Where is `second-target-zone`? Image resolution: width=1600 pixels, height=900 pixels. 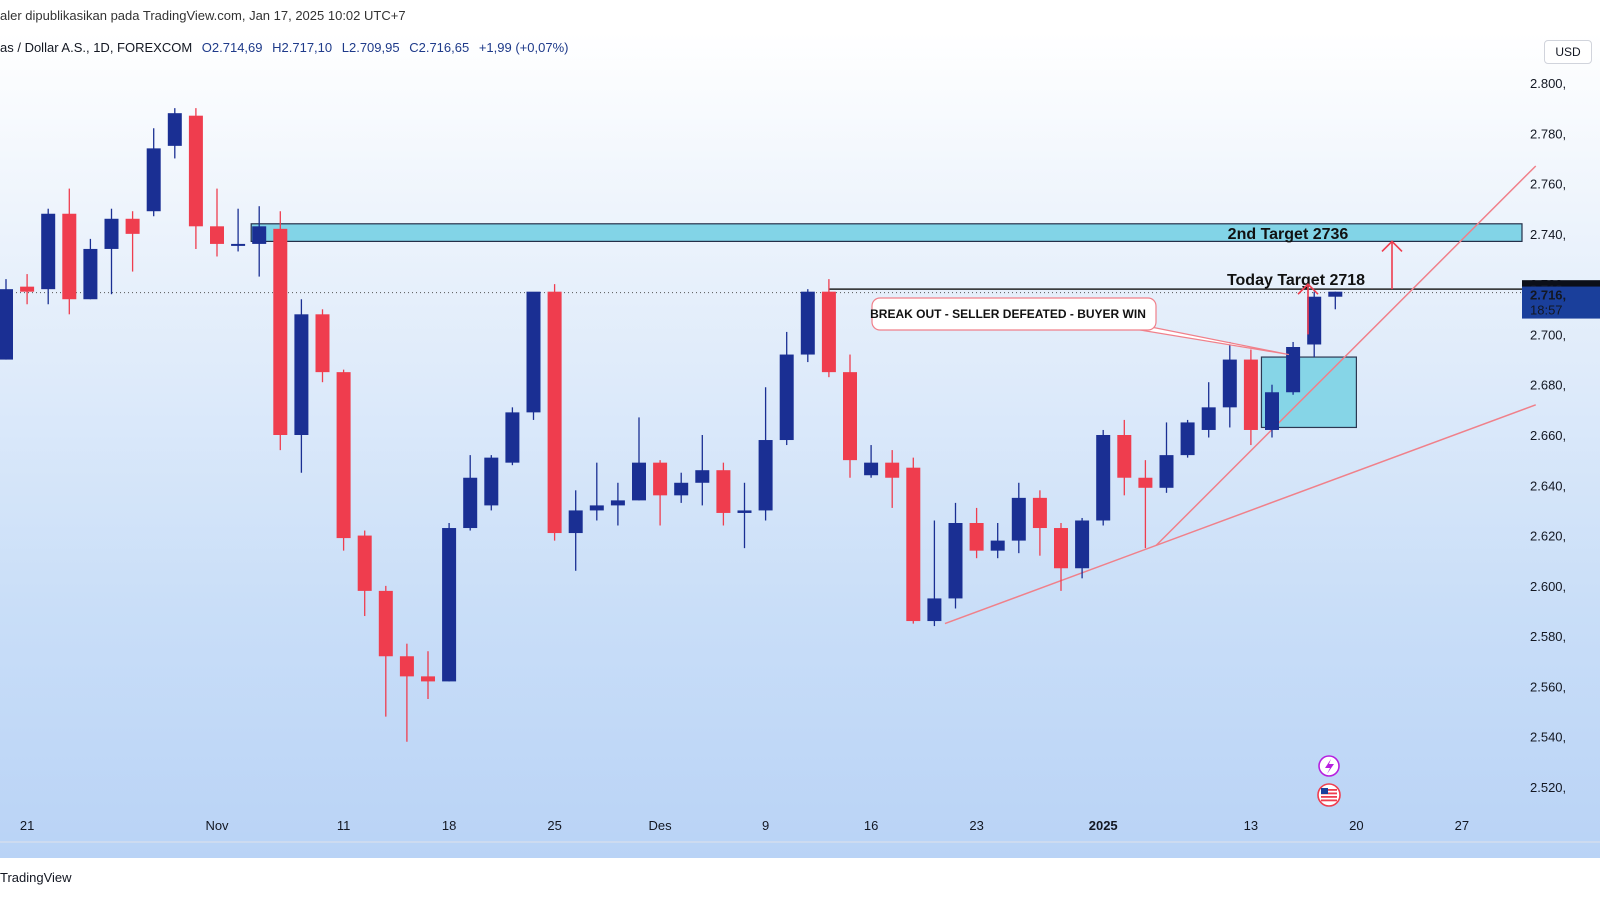
second-target-zone is located at coordinates (886, 233).